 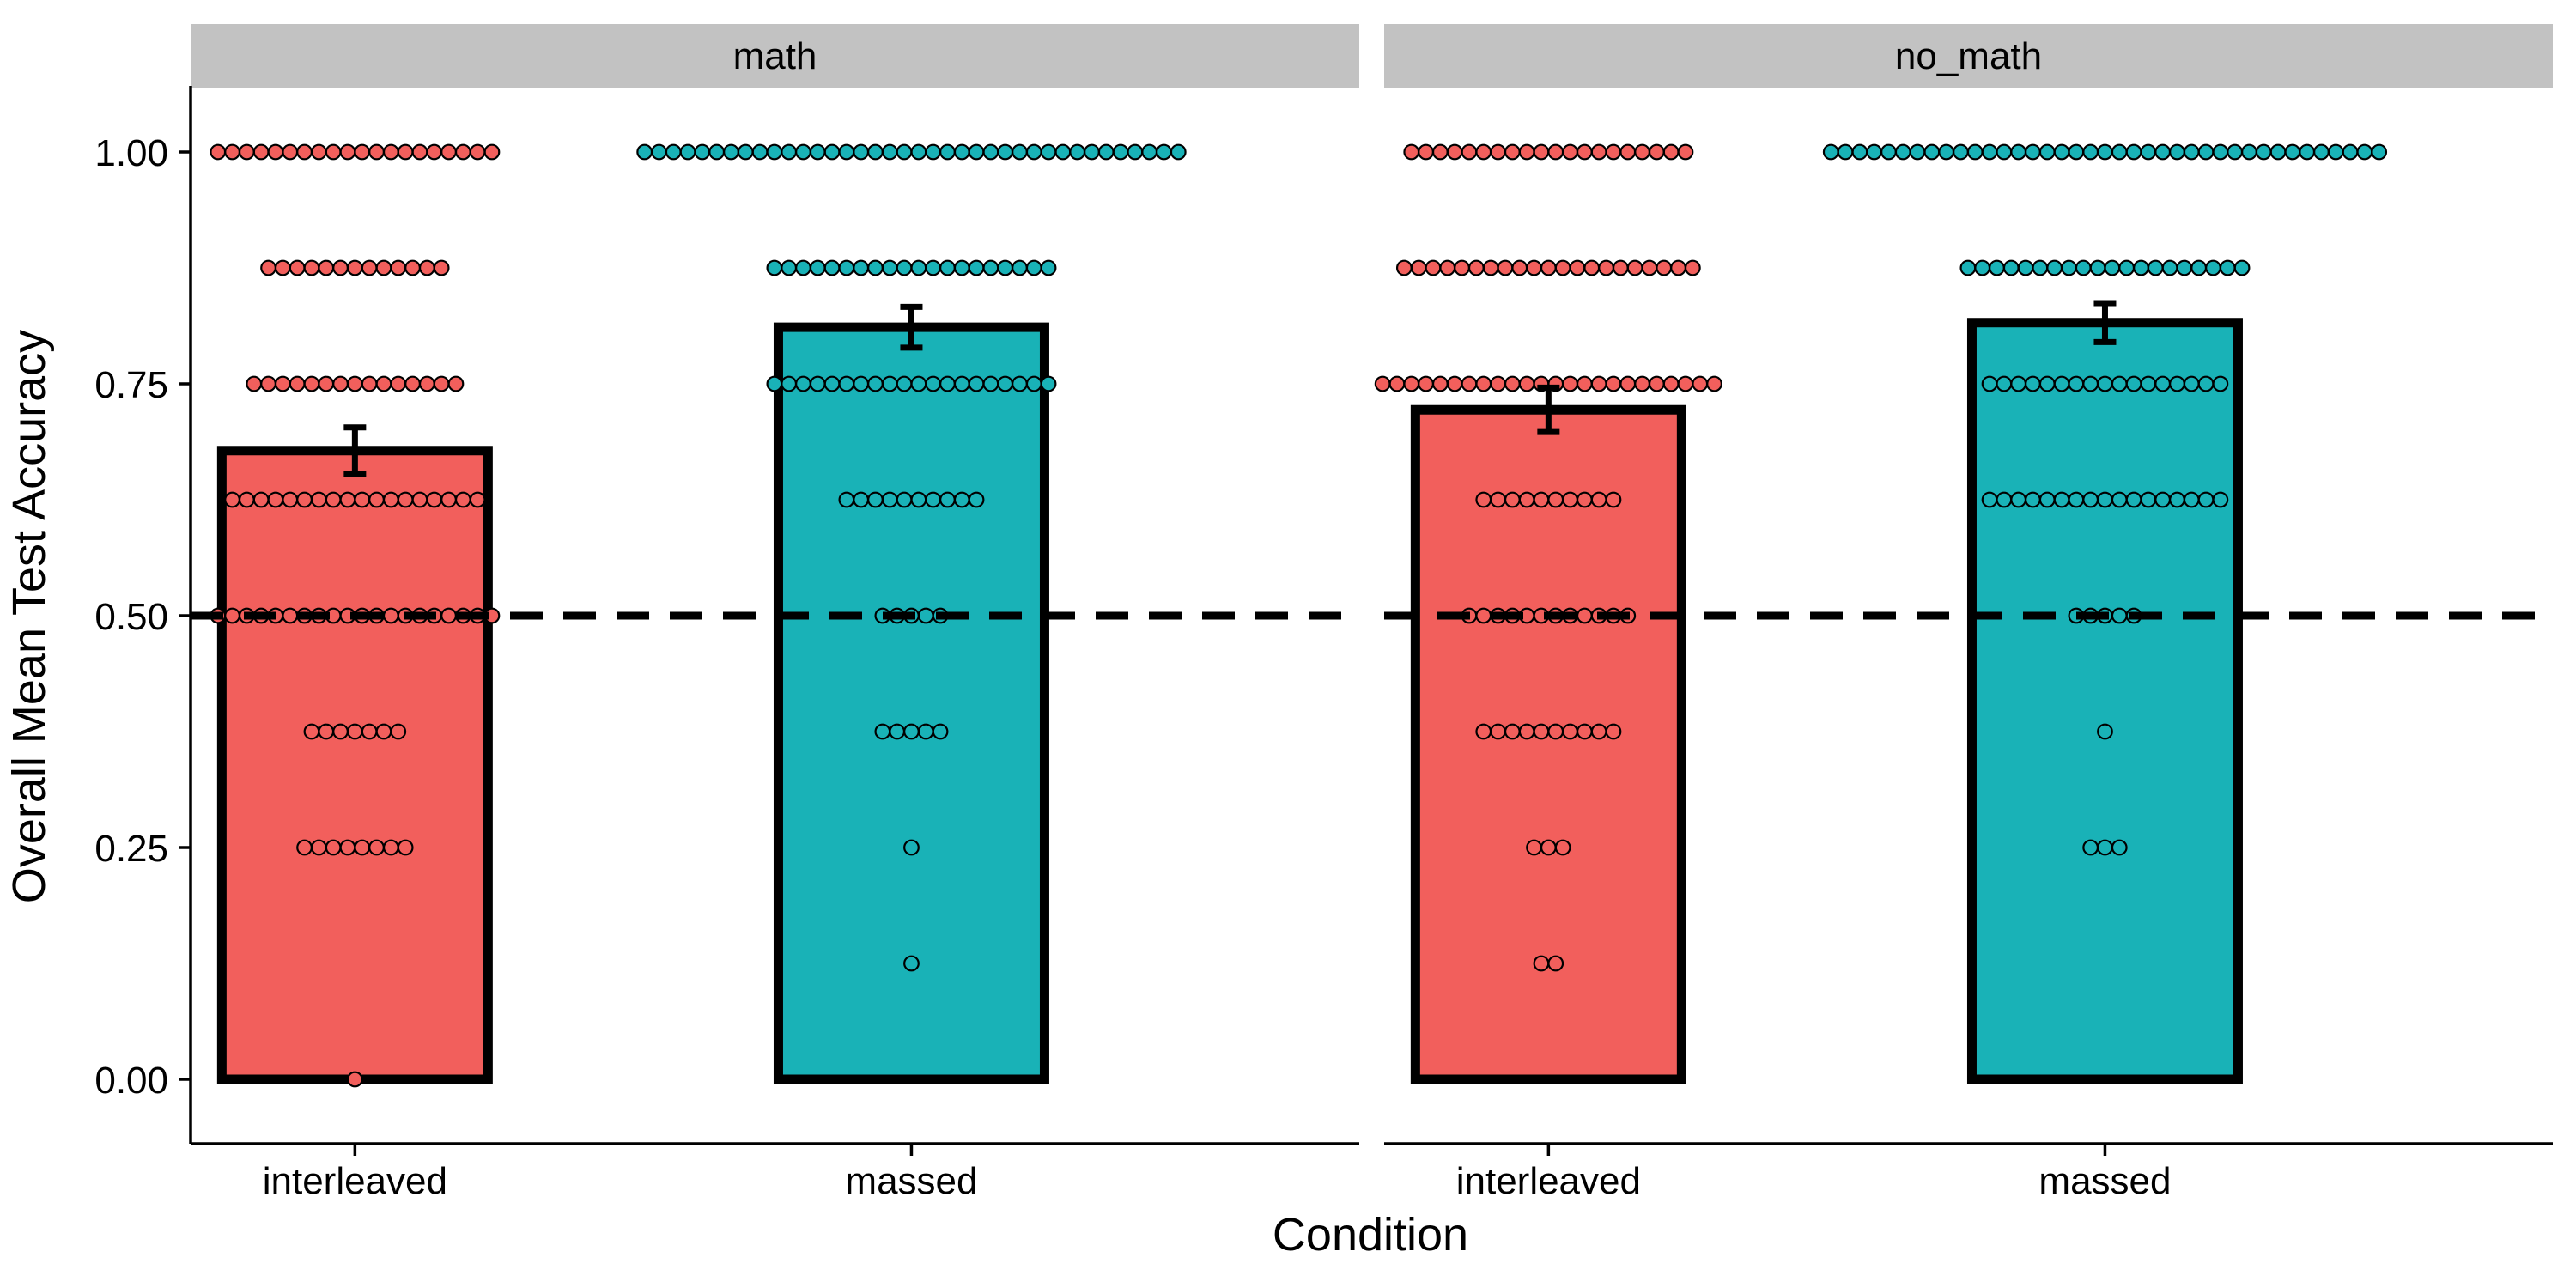 What do you see at coordinates (131, 153) in the screenshot?
I see `y-tick-label: 1.00` at bounding box center [131, 153].